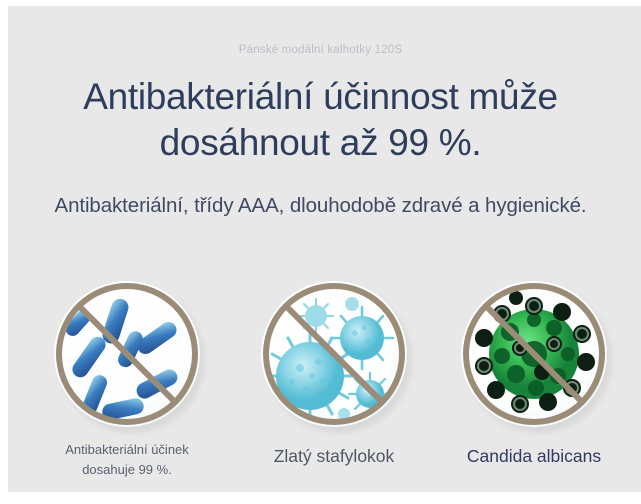 This screenshot has width=641, height=504. I want to click on candida-svg, so click(534, 354).